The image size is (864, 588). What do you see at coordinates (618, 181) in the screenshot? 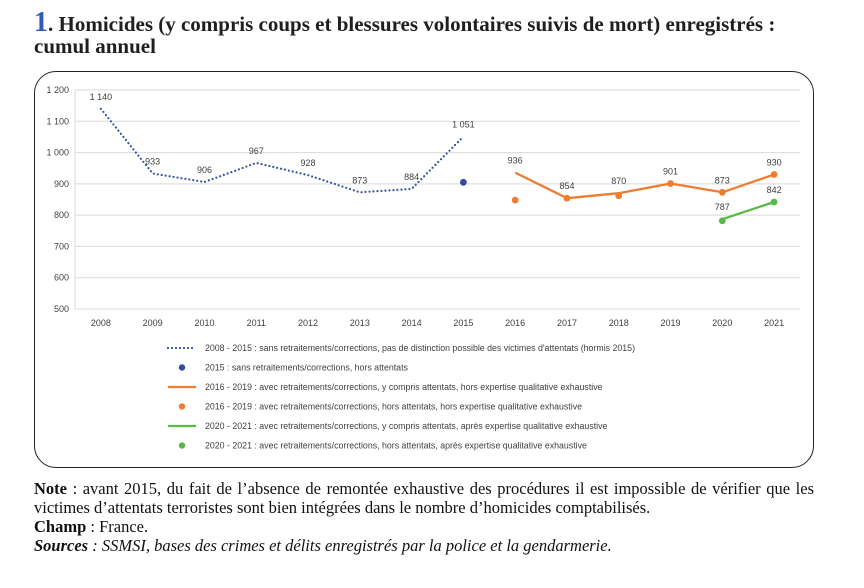
I see `data-label: 870` at bounding box center [618, 181].